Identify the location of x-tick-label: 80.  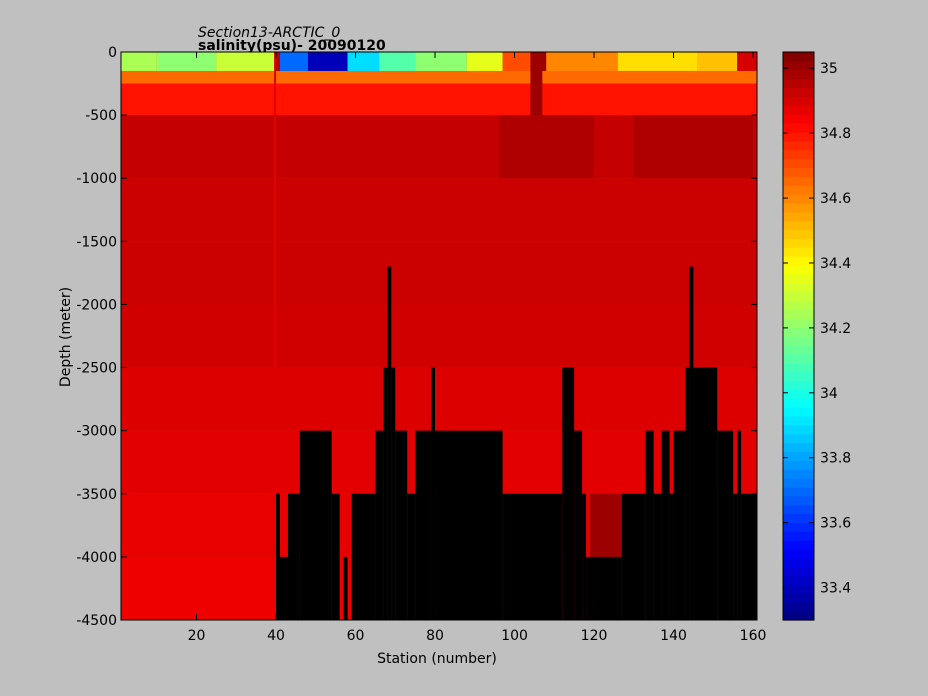
(435, 636).